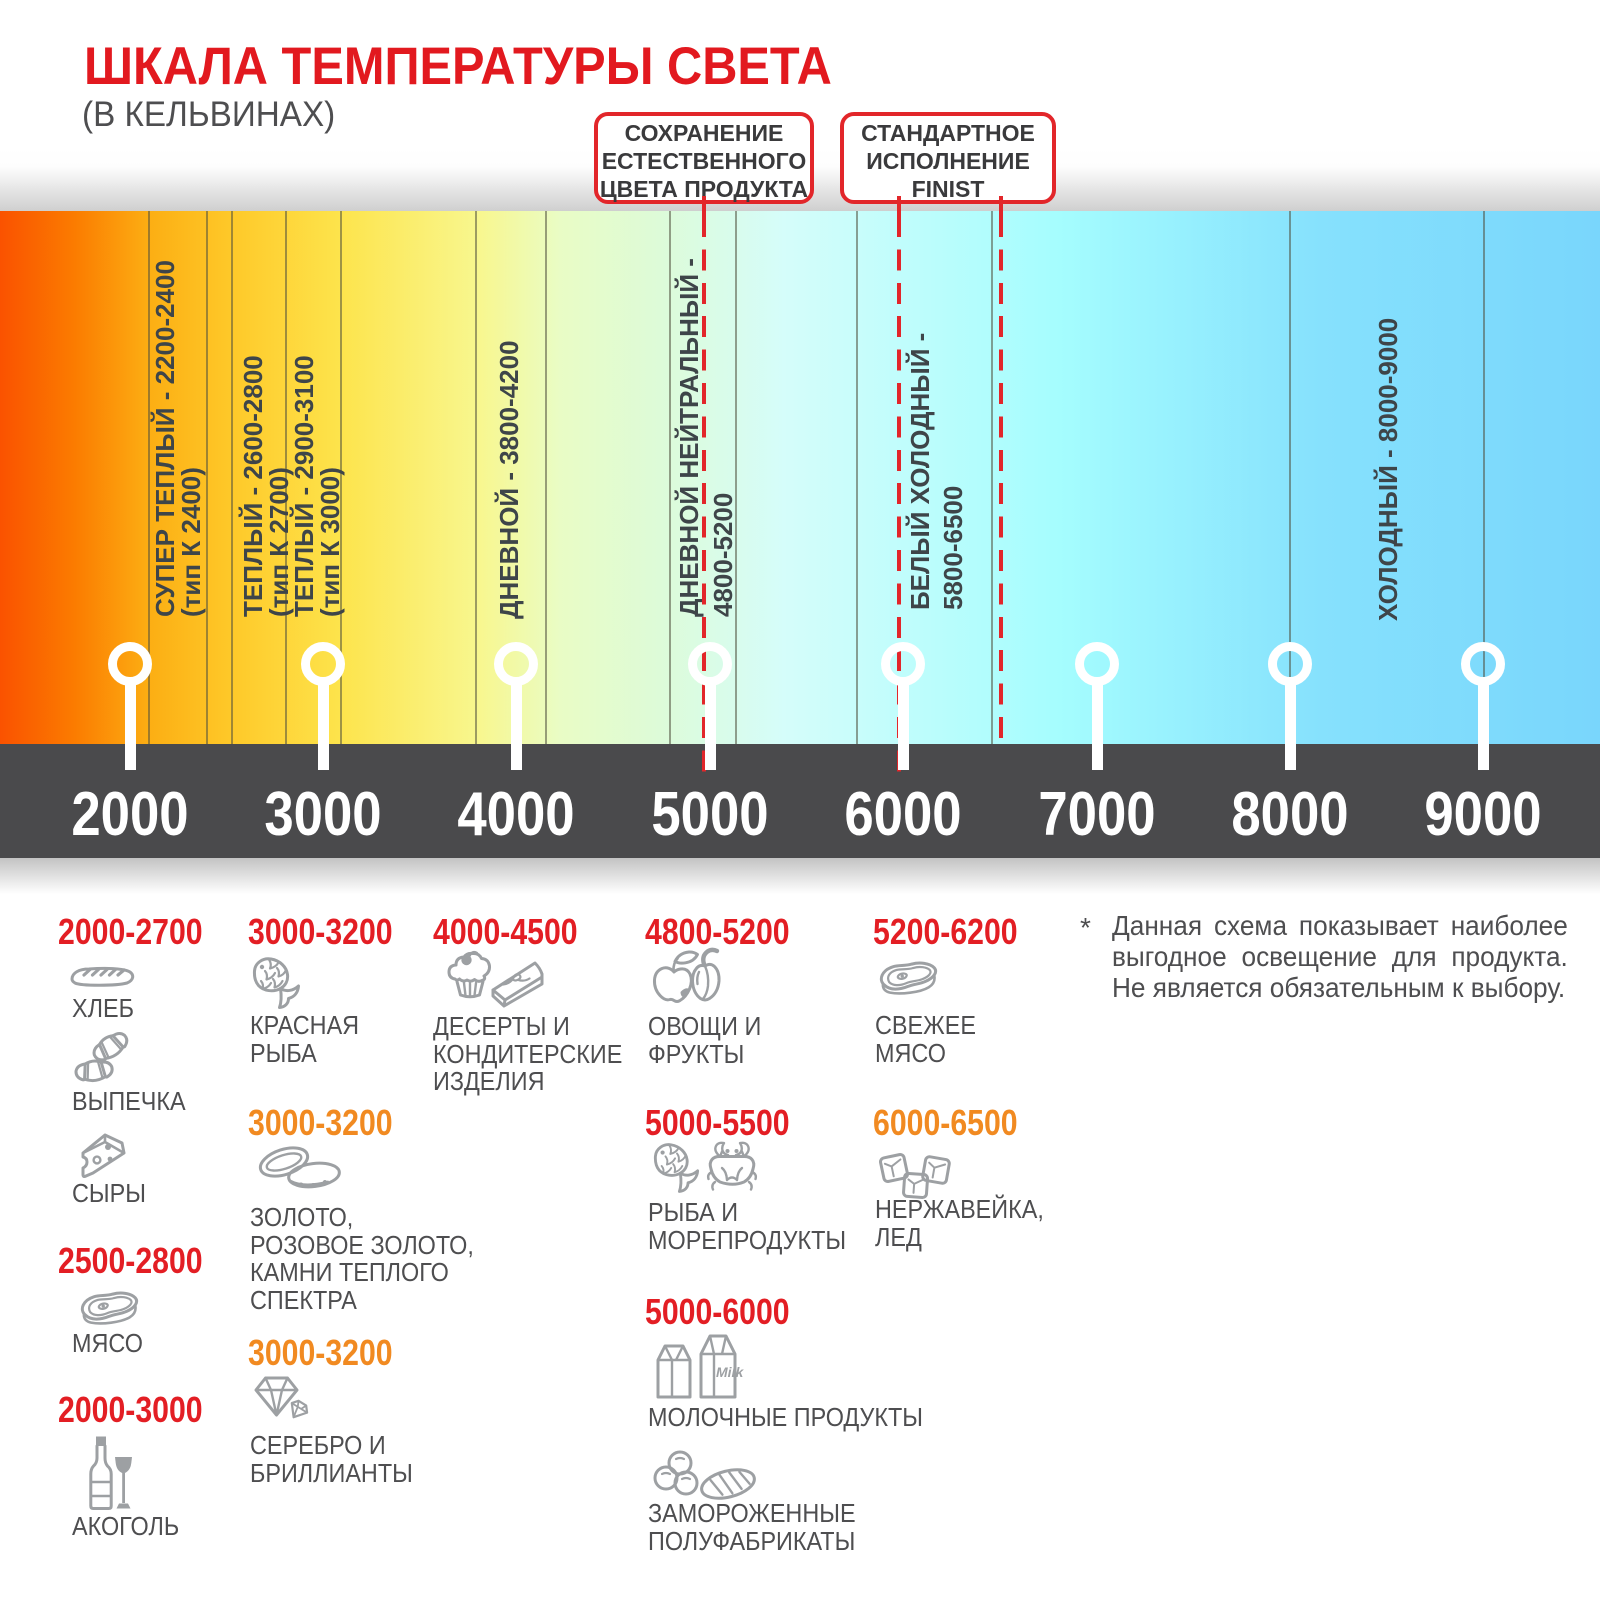 This screenshot has width=1600, height=1600. Describe the element at coordinates (730, 1372) in the screenshot. I see `svg-text: Milk` at that location.